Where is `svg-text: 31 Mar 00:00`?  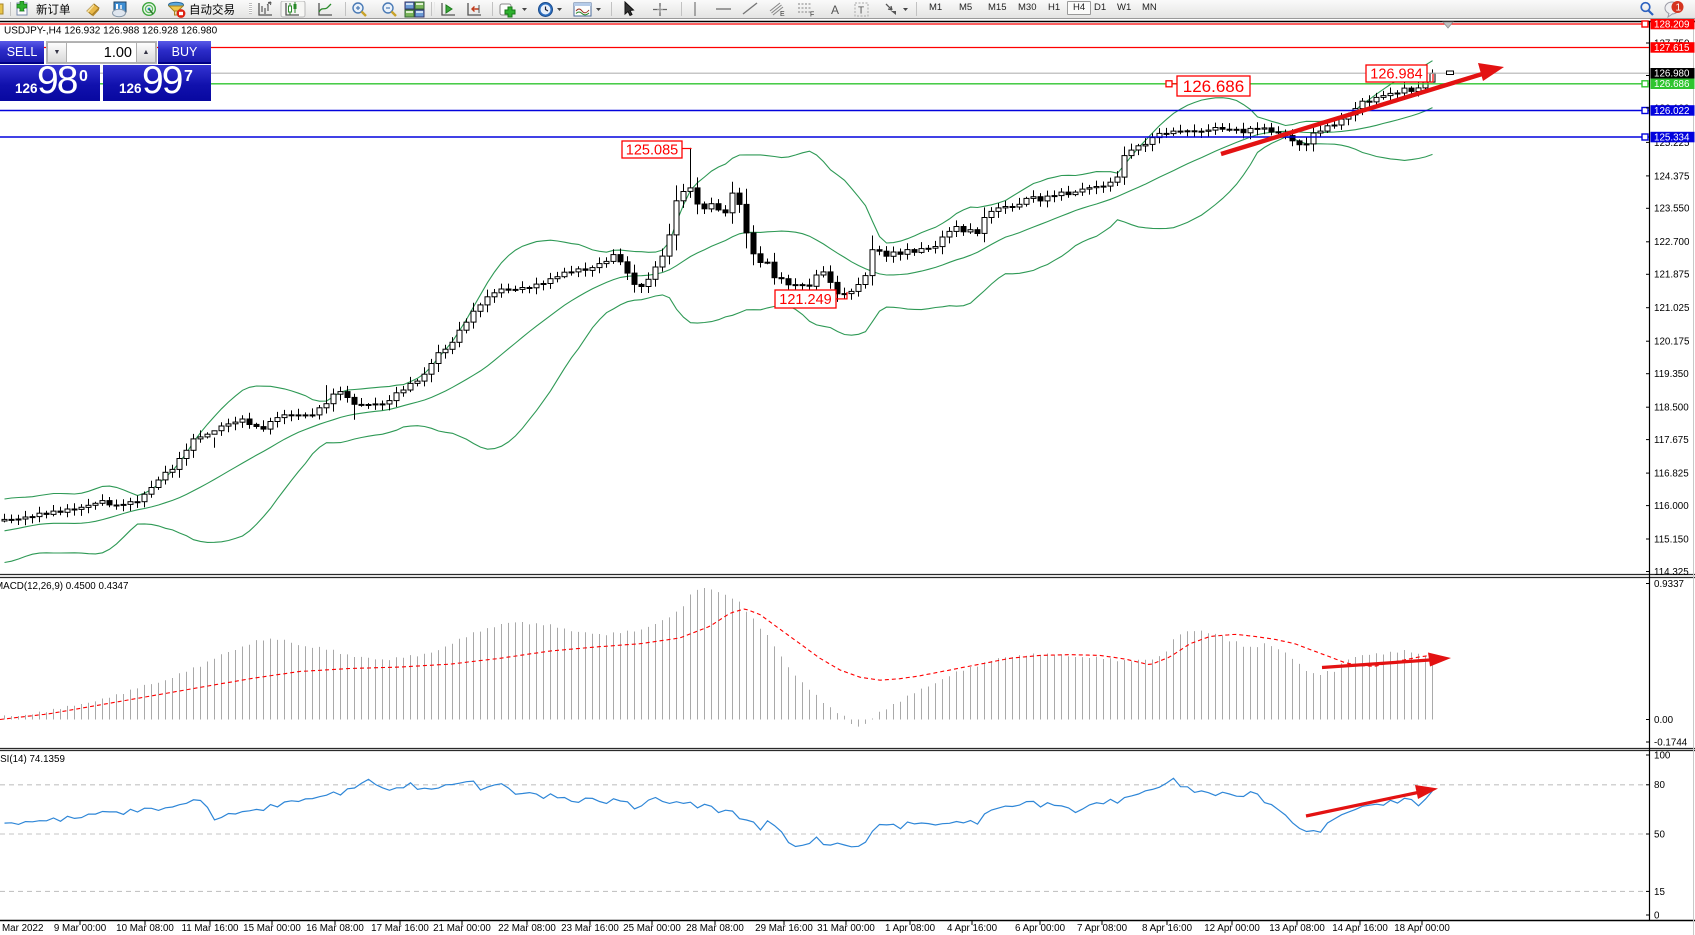 svg-text: 31 Mar 00:00 is located at coordinates (846, 928).